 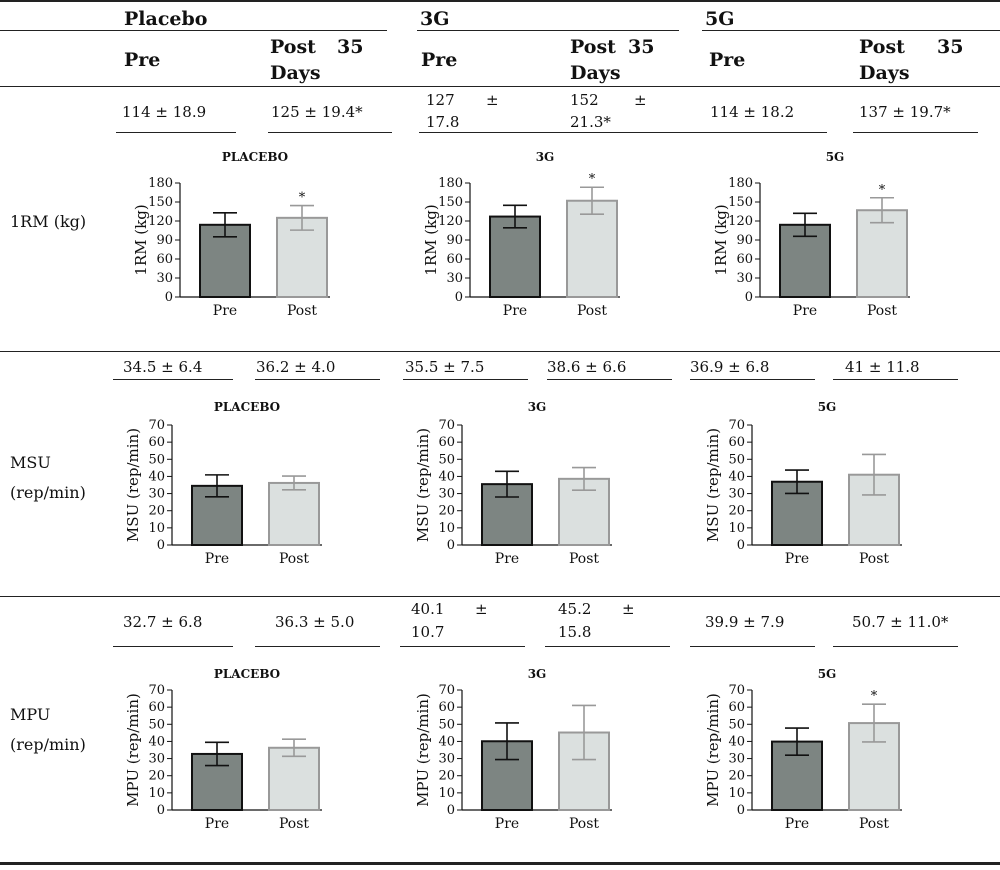 I want to click on mpu-5g-pre: 39.9 ± 7.9, so click(x=745, y=622).